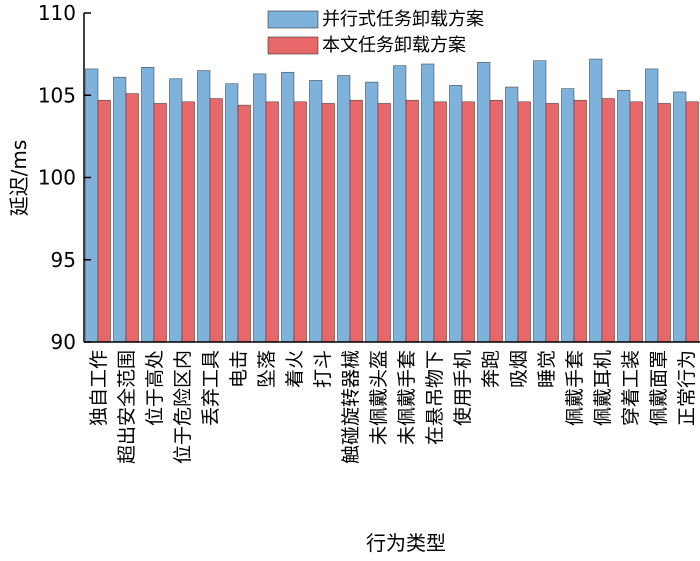  What do you see at coordinates (57, 178) in the screenshot?
I see `y-tick-label: 100` at bounding box center [57, 178].